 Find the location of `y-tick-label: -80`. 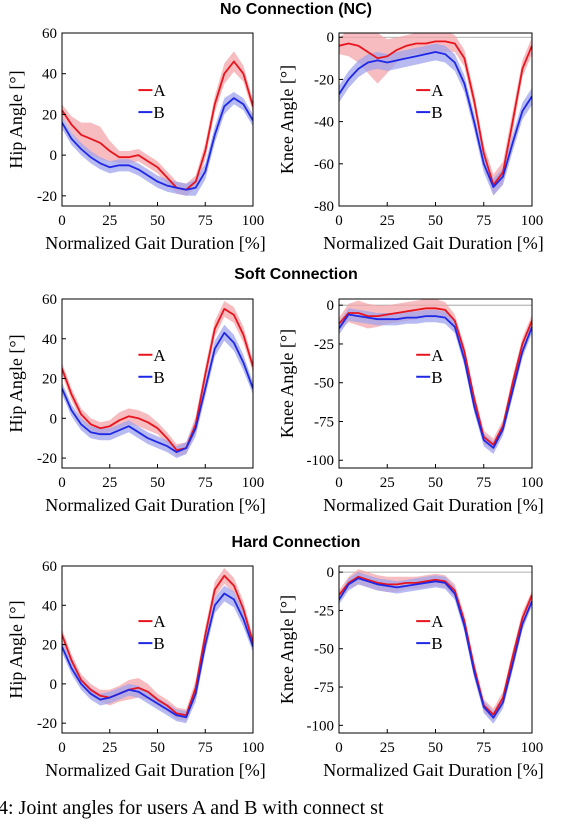

y-tick-label: -80 is located at coordinates (324, 207).